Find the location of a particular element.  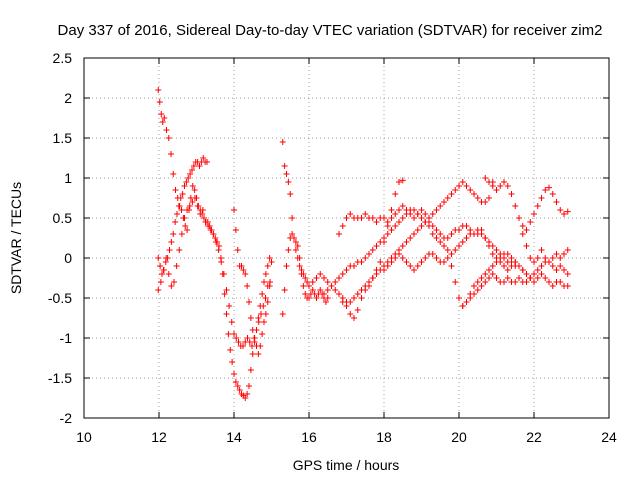

series-prn-d is located at coordinates (252, 282).